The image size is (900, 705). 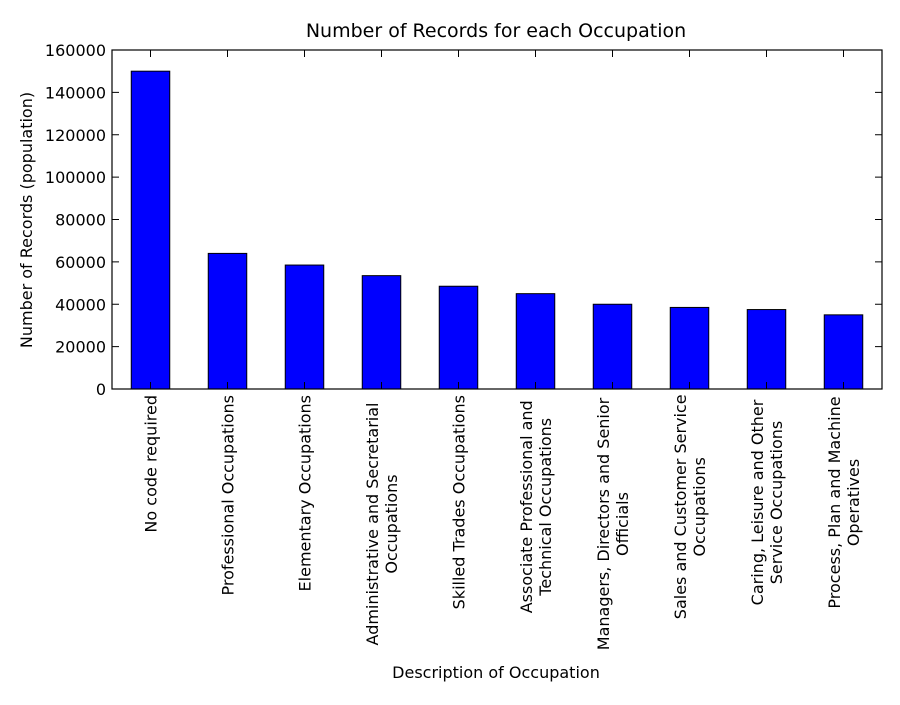 I want to click on x-axis-label: Description of Occupation, so click(x=496, y=672).